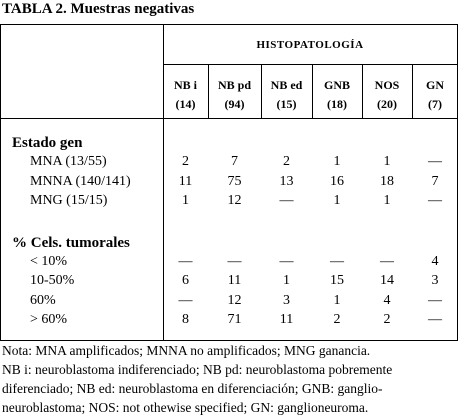 This screenshot has width=458, height=417. I want to click on section-label: % Cels. tumorales, so click(71, 242).